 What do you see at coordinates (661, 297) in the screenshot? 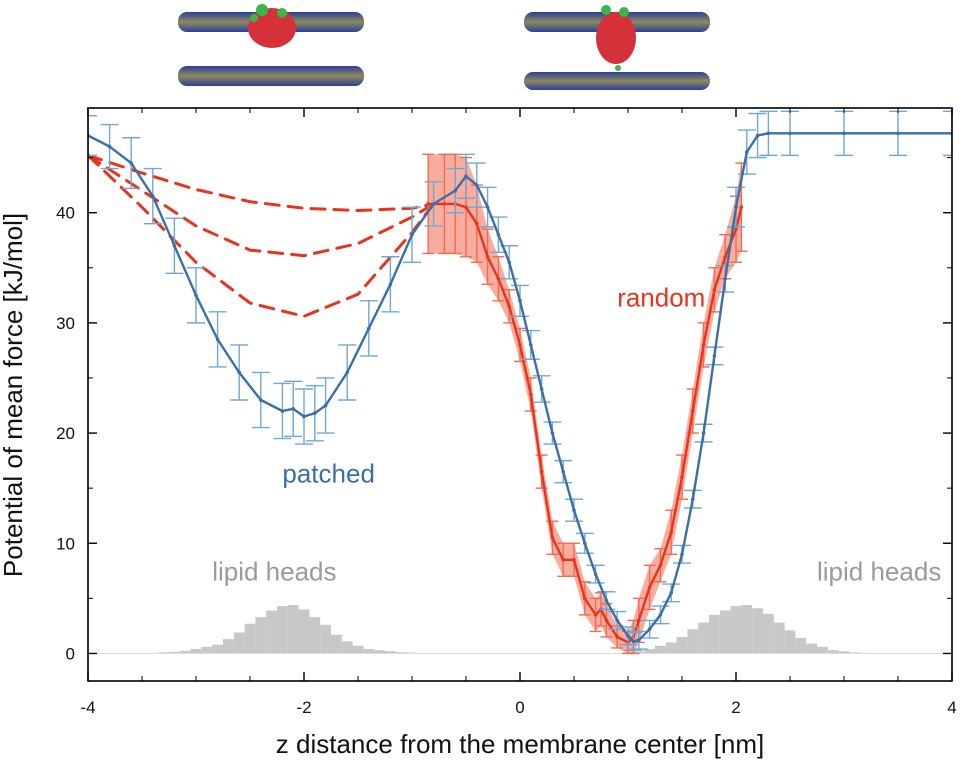
I see `random-annotation: random` at bounding box center [661, 297].